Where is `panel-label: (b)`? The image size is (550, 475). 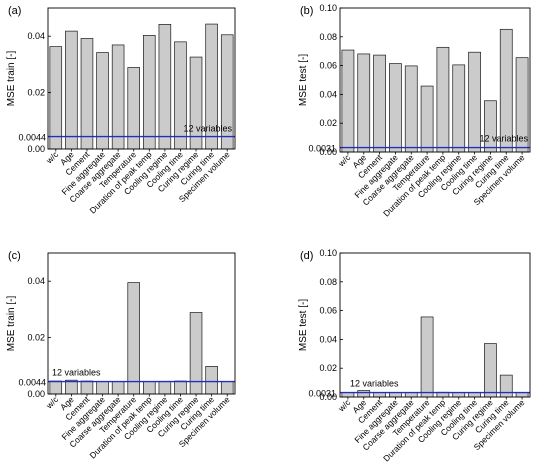 panel-label: (b) is located at coordinates (306, 11).